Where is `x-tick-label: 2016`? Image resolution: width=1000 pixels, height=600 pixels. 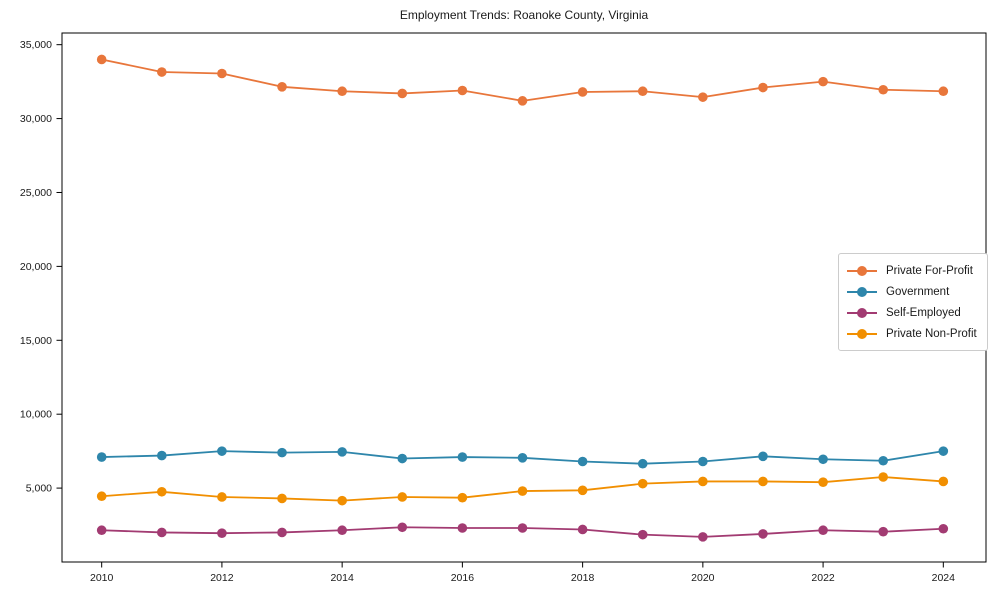 x-tick-label: 2016 is located at coordinates (463, 578).